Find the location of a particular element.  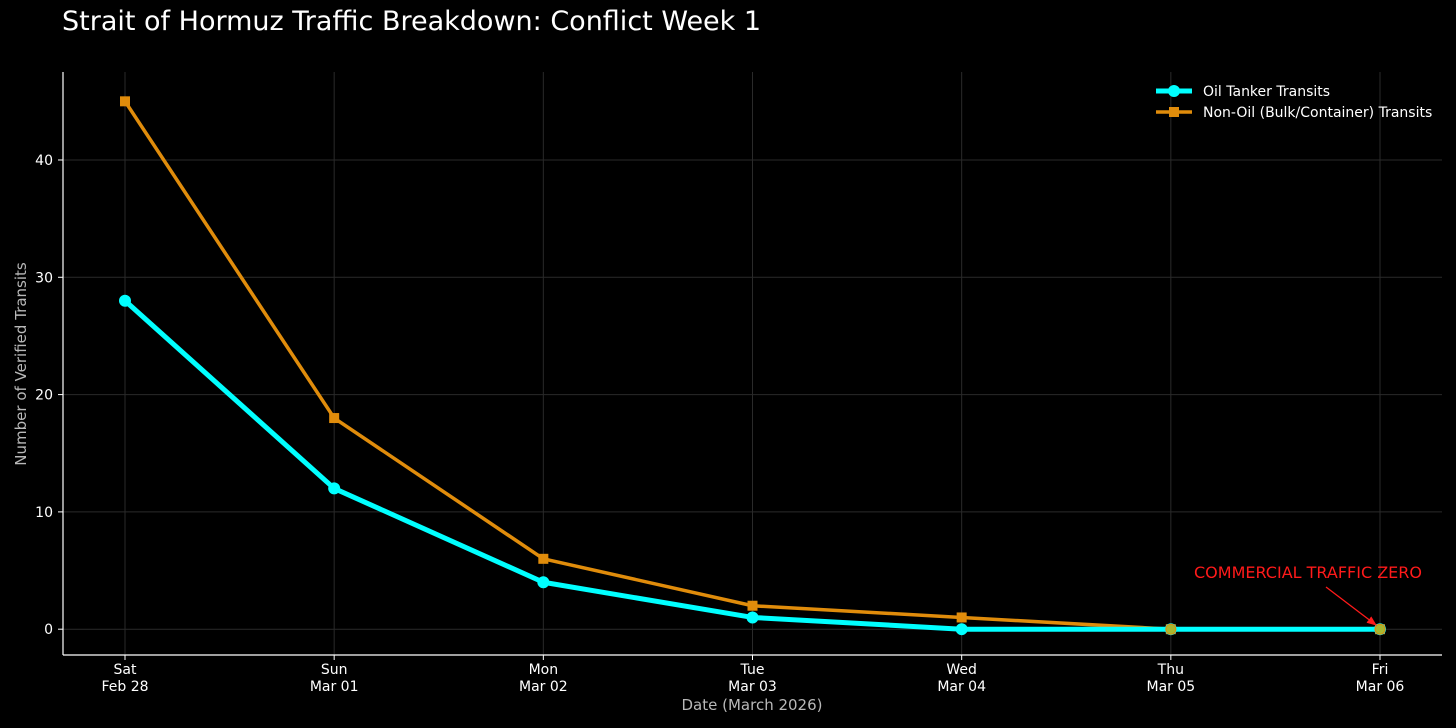

x-tick-label-day: Wed is located at coordinates (961, 670).